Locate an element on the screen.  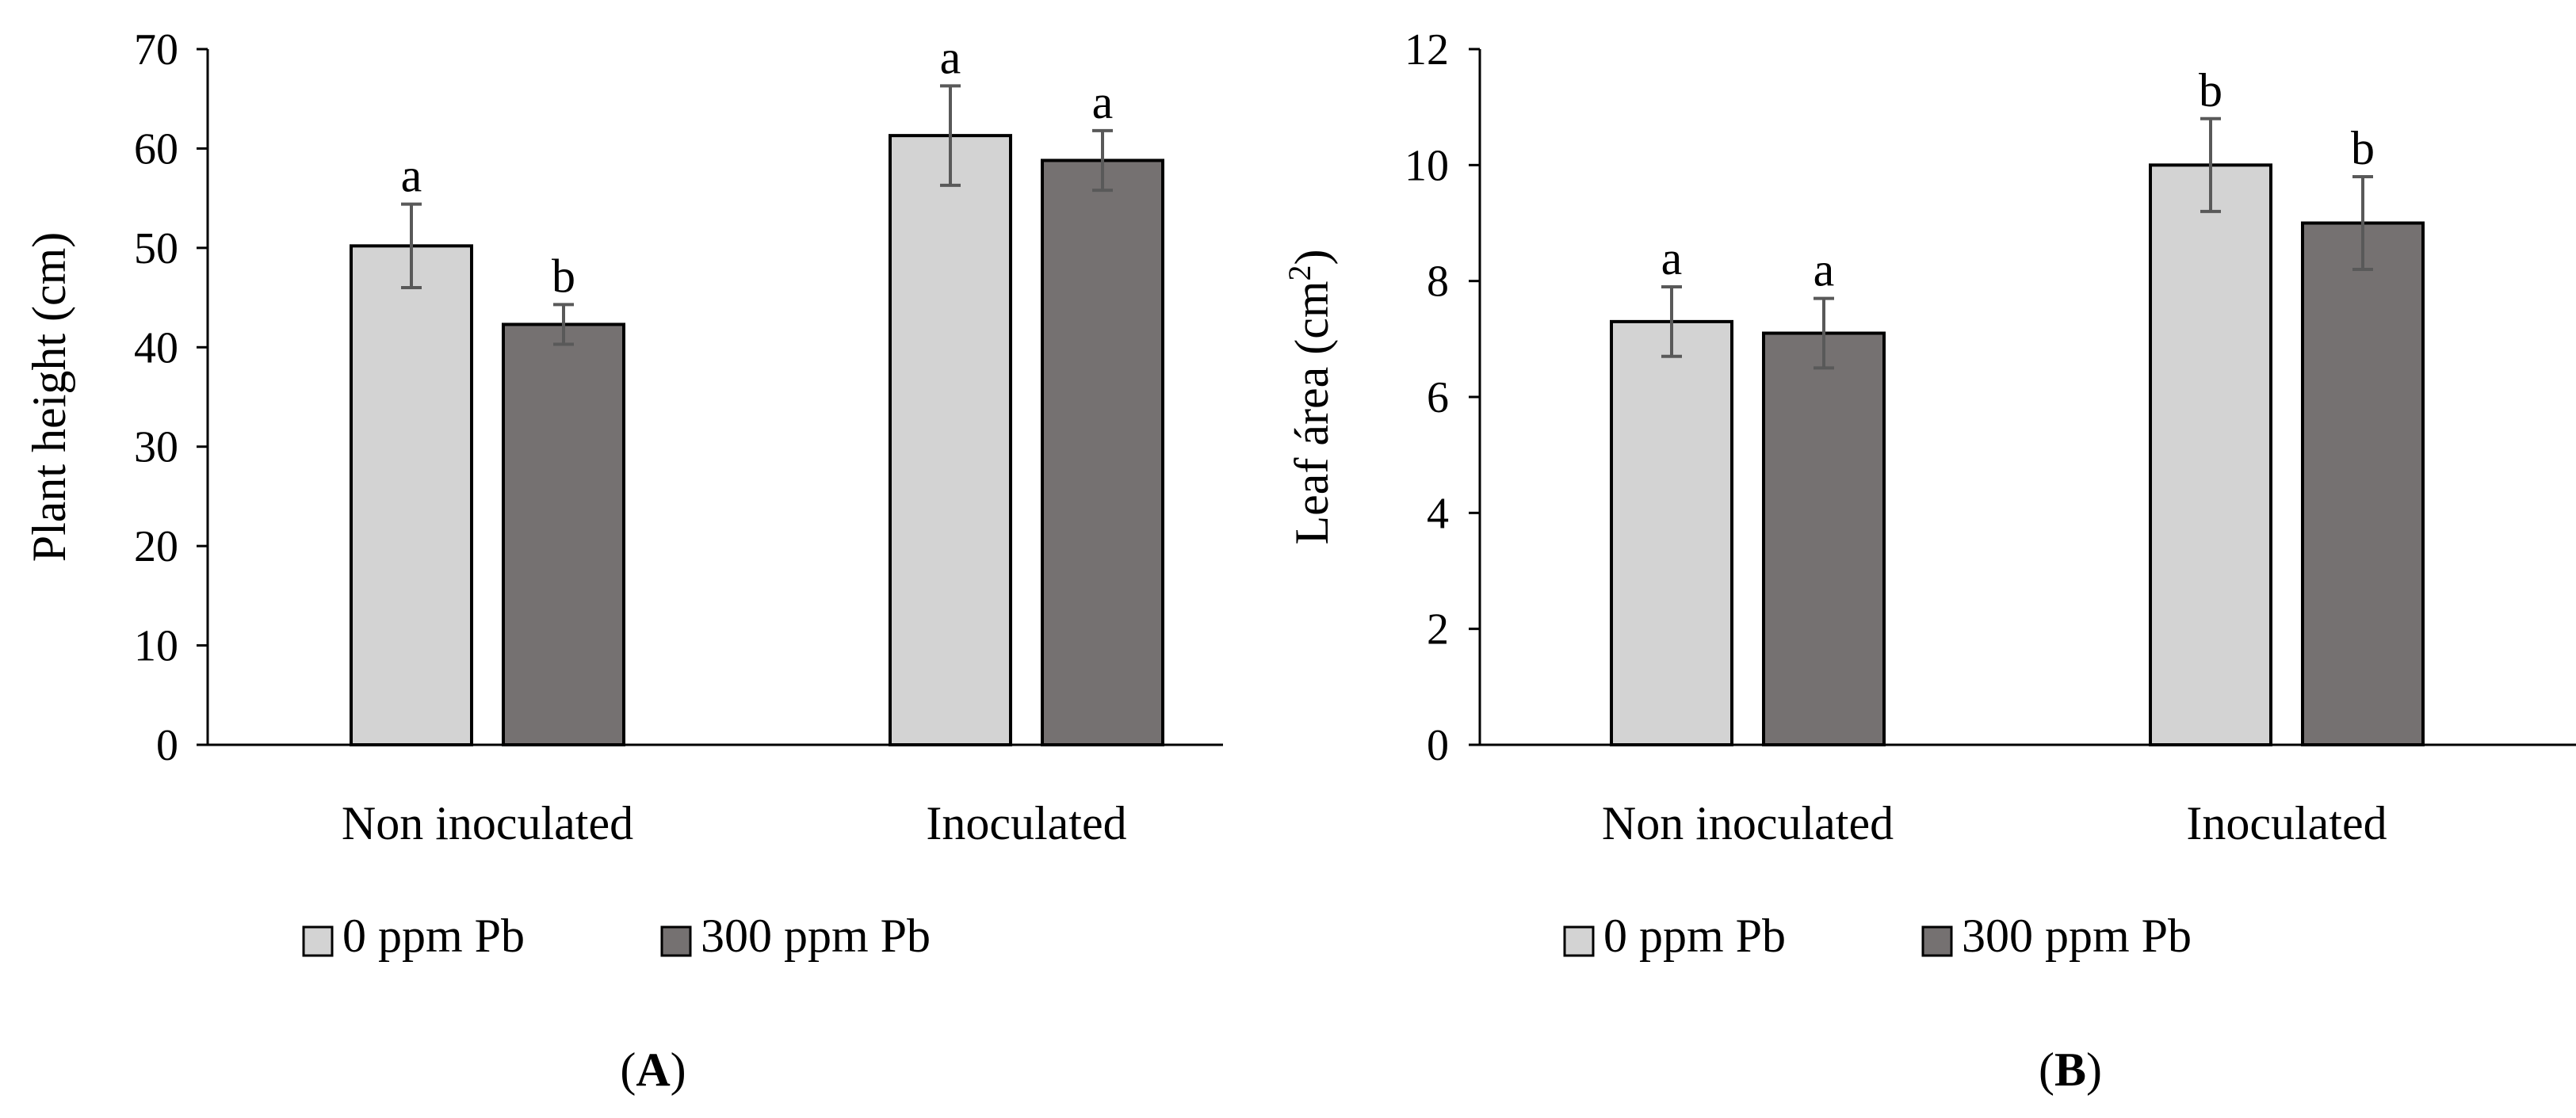
y-tick-label: 60 is located at coordinates (156, 149).